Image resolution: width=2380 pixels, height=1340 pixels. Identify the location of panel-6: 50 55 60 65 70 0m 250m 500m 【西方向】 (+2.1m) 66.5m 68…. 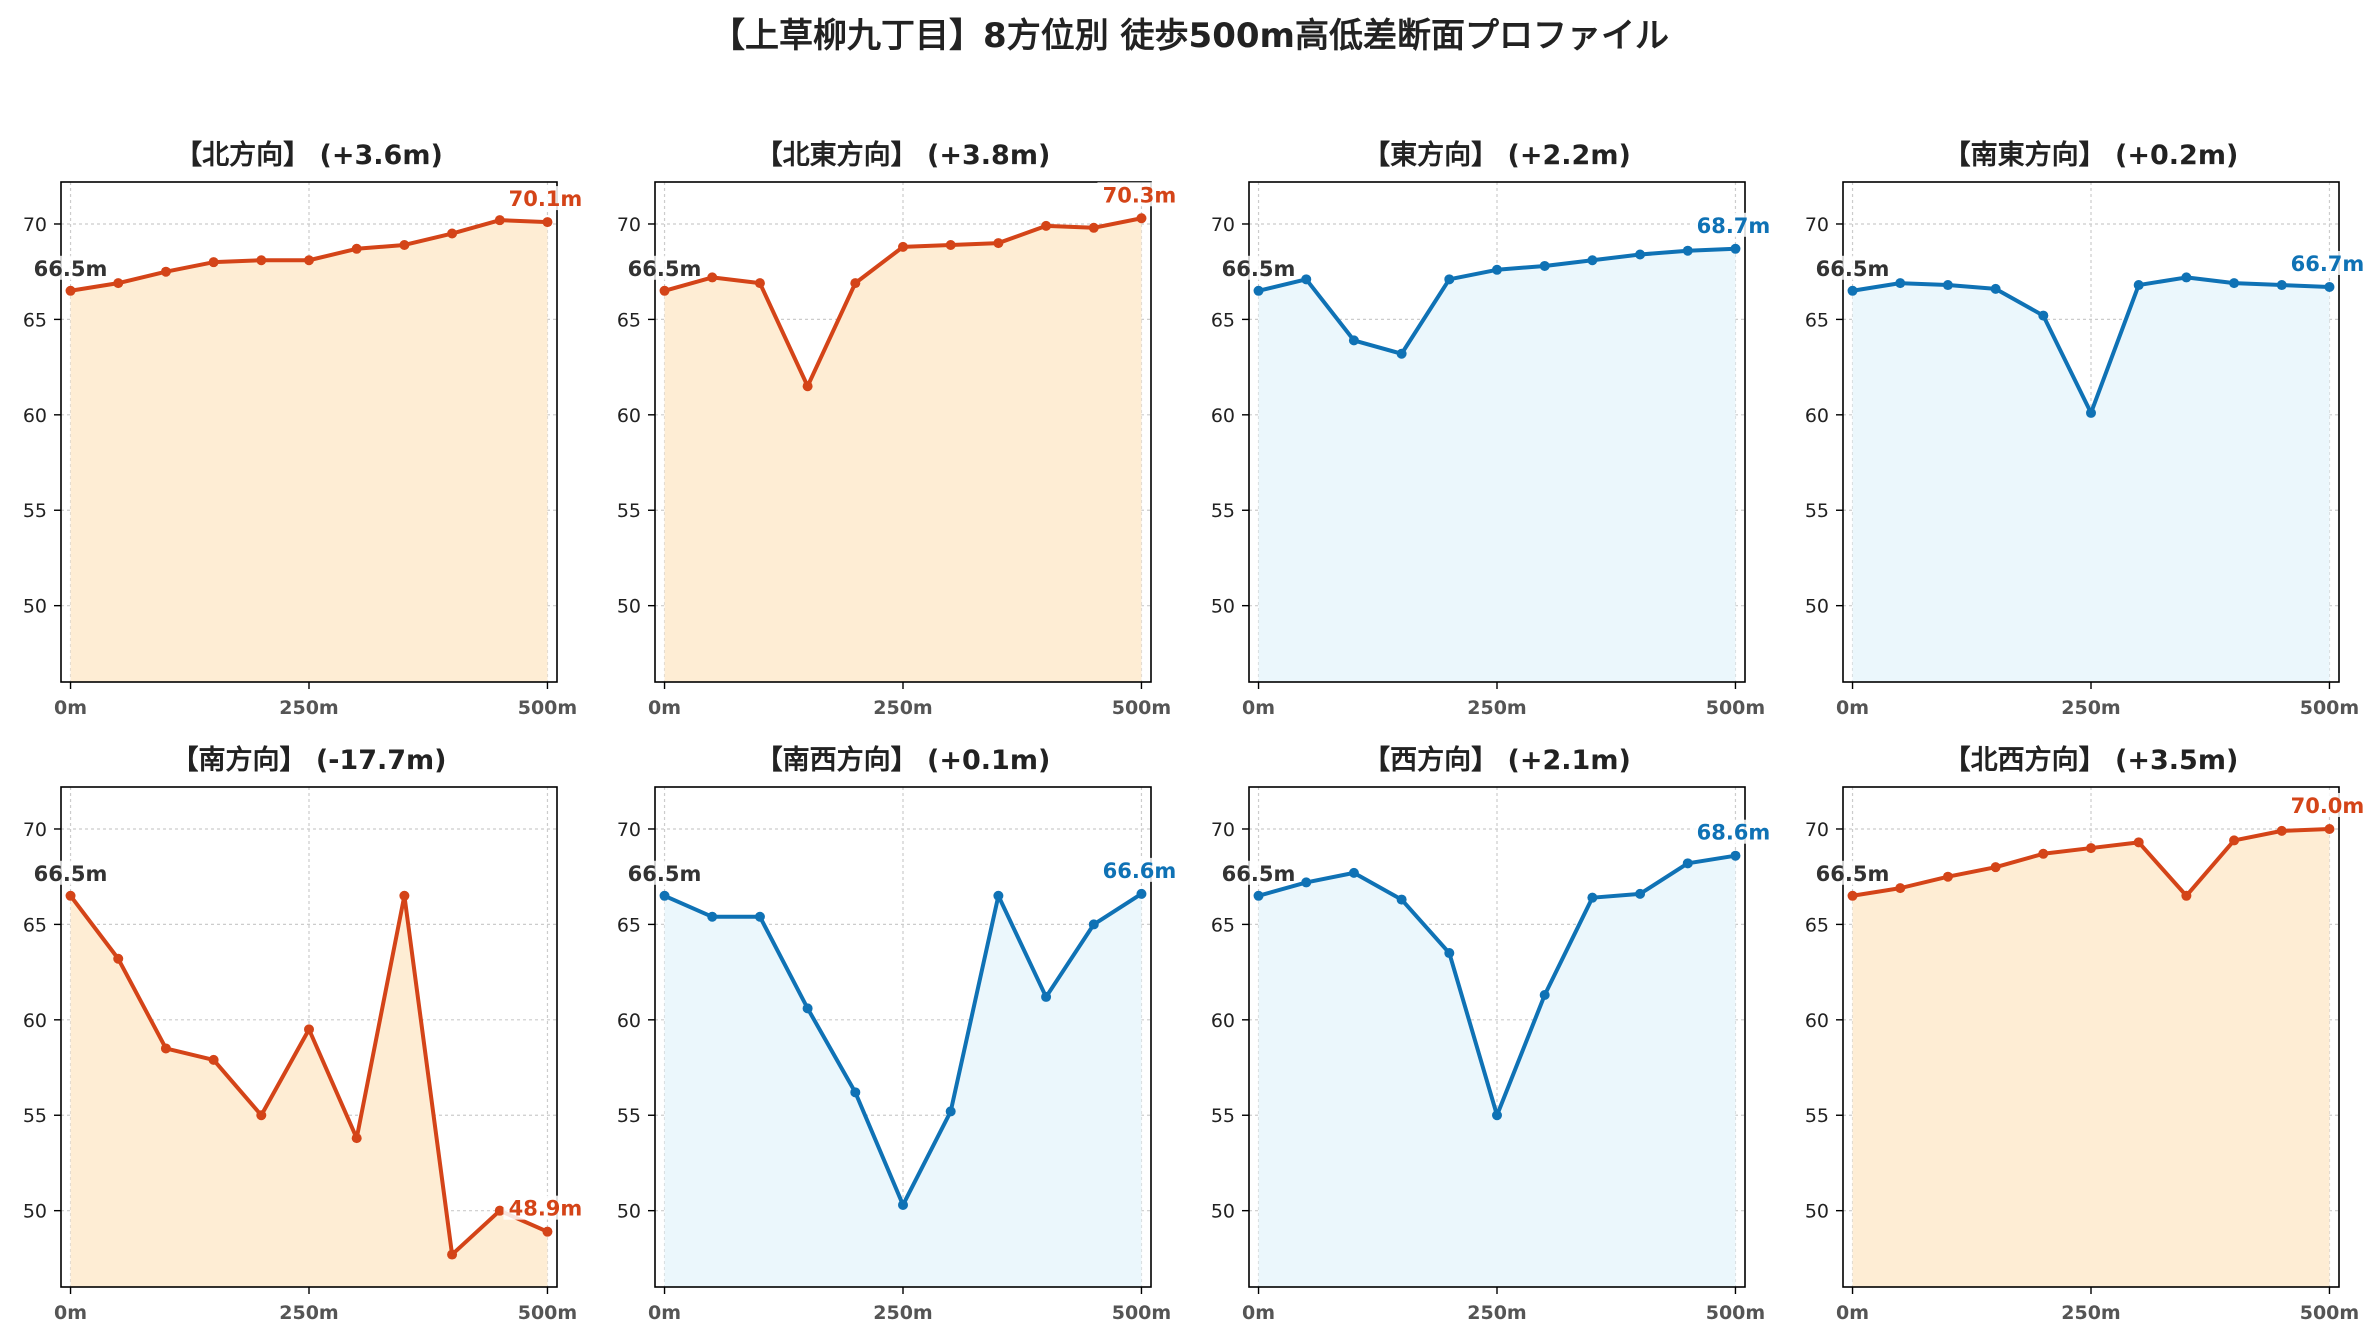
(1491, 1034).